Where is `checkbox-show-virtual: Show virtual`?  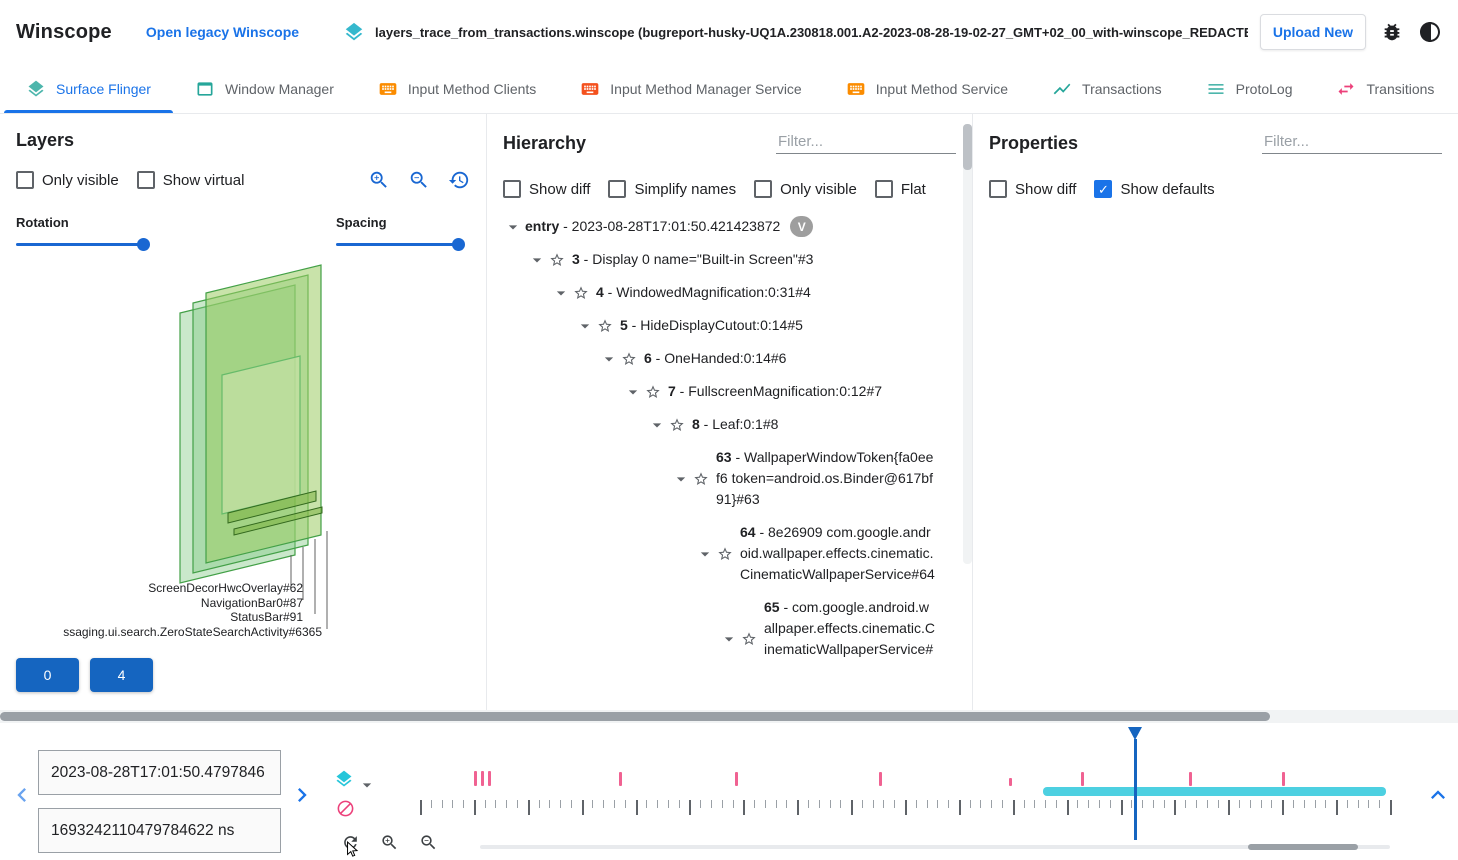 checkbox-show-virtual: Show virtual is located at coordinates (190, 180).